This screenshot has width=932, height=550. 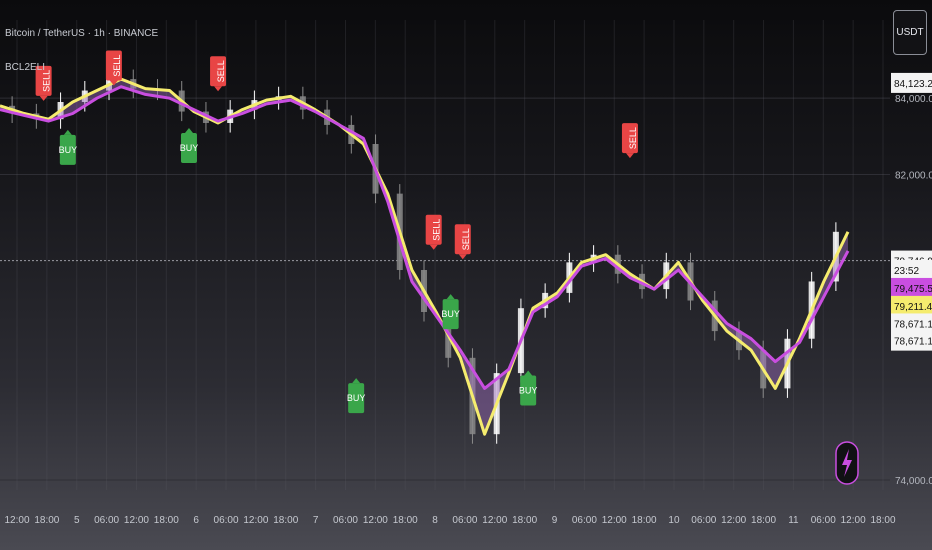 What do you see at coordinates (913, 176) in the screenshot?
I see `price-tick-label: 82,000.00` at bounding box center [913, 176].